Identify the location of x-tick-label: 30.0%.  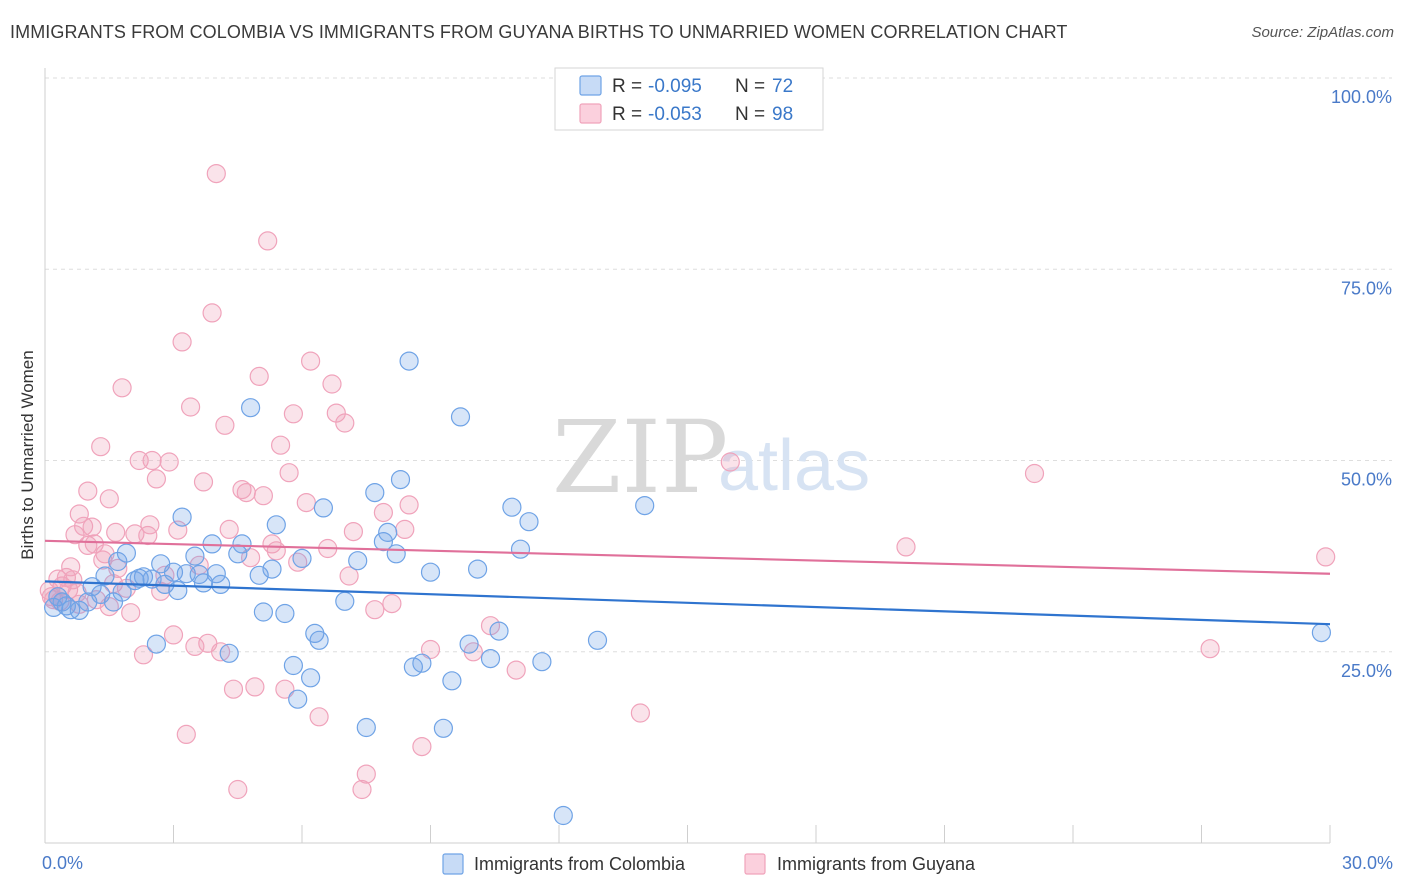
(1367, 863).